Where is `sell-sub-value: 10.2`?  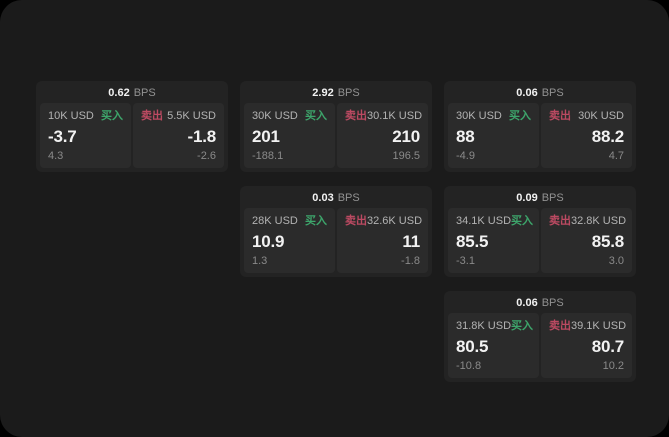
sell-sub-value: 10.2 is located at coordinates (613, 366).